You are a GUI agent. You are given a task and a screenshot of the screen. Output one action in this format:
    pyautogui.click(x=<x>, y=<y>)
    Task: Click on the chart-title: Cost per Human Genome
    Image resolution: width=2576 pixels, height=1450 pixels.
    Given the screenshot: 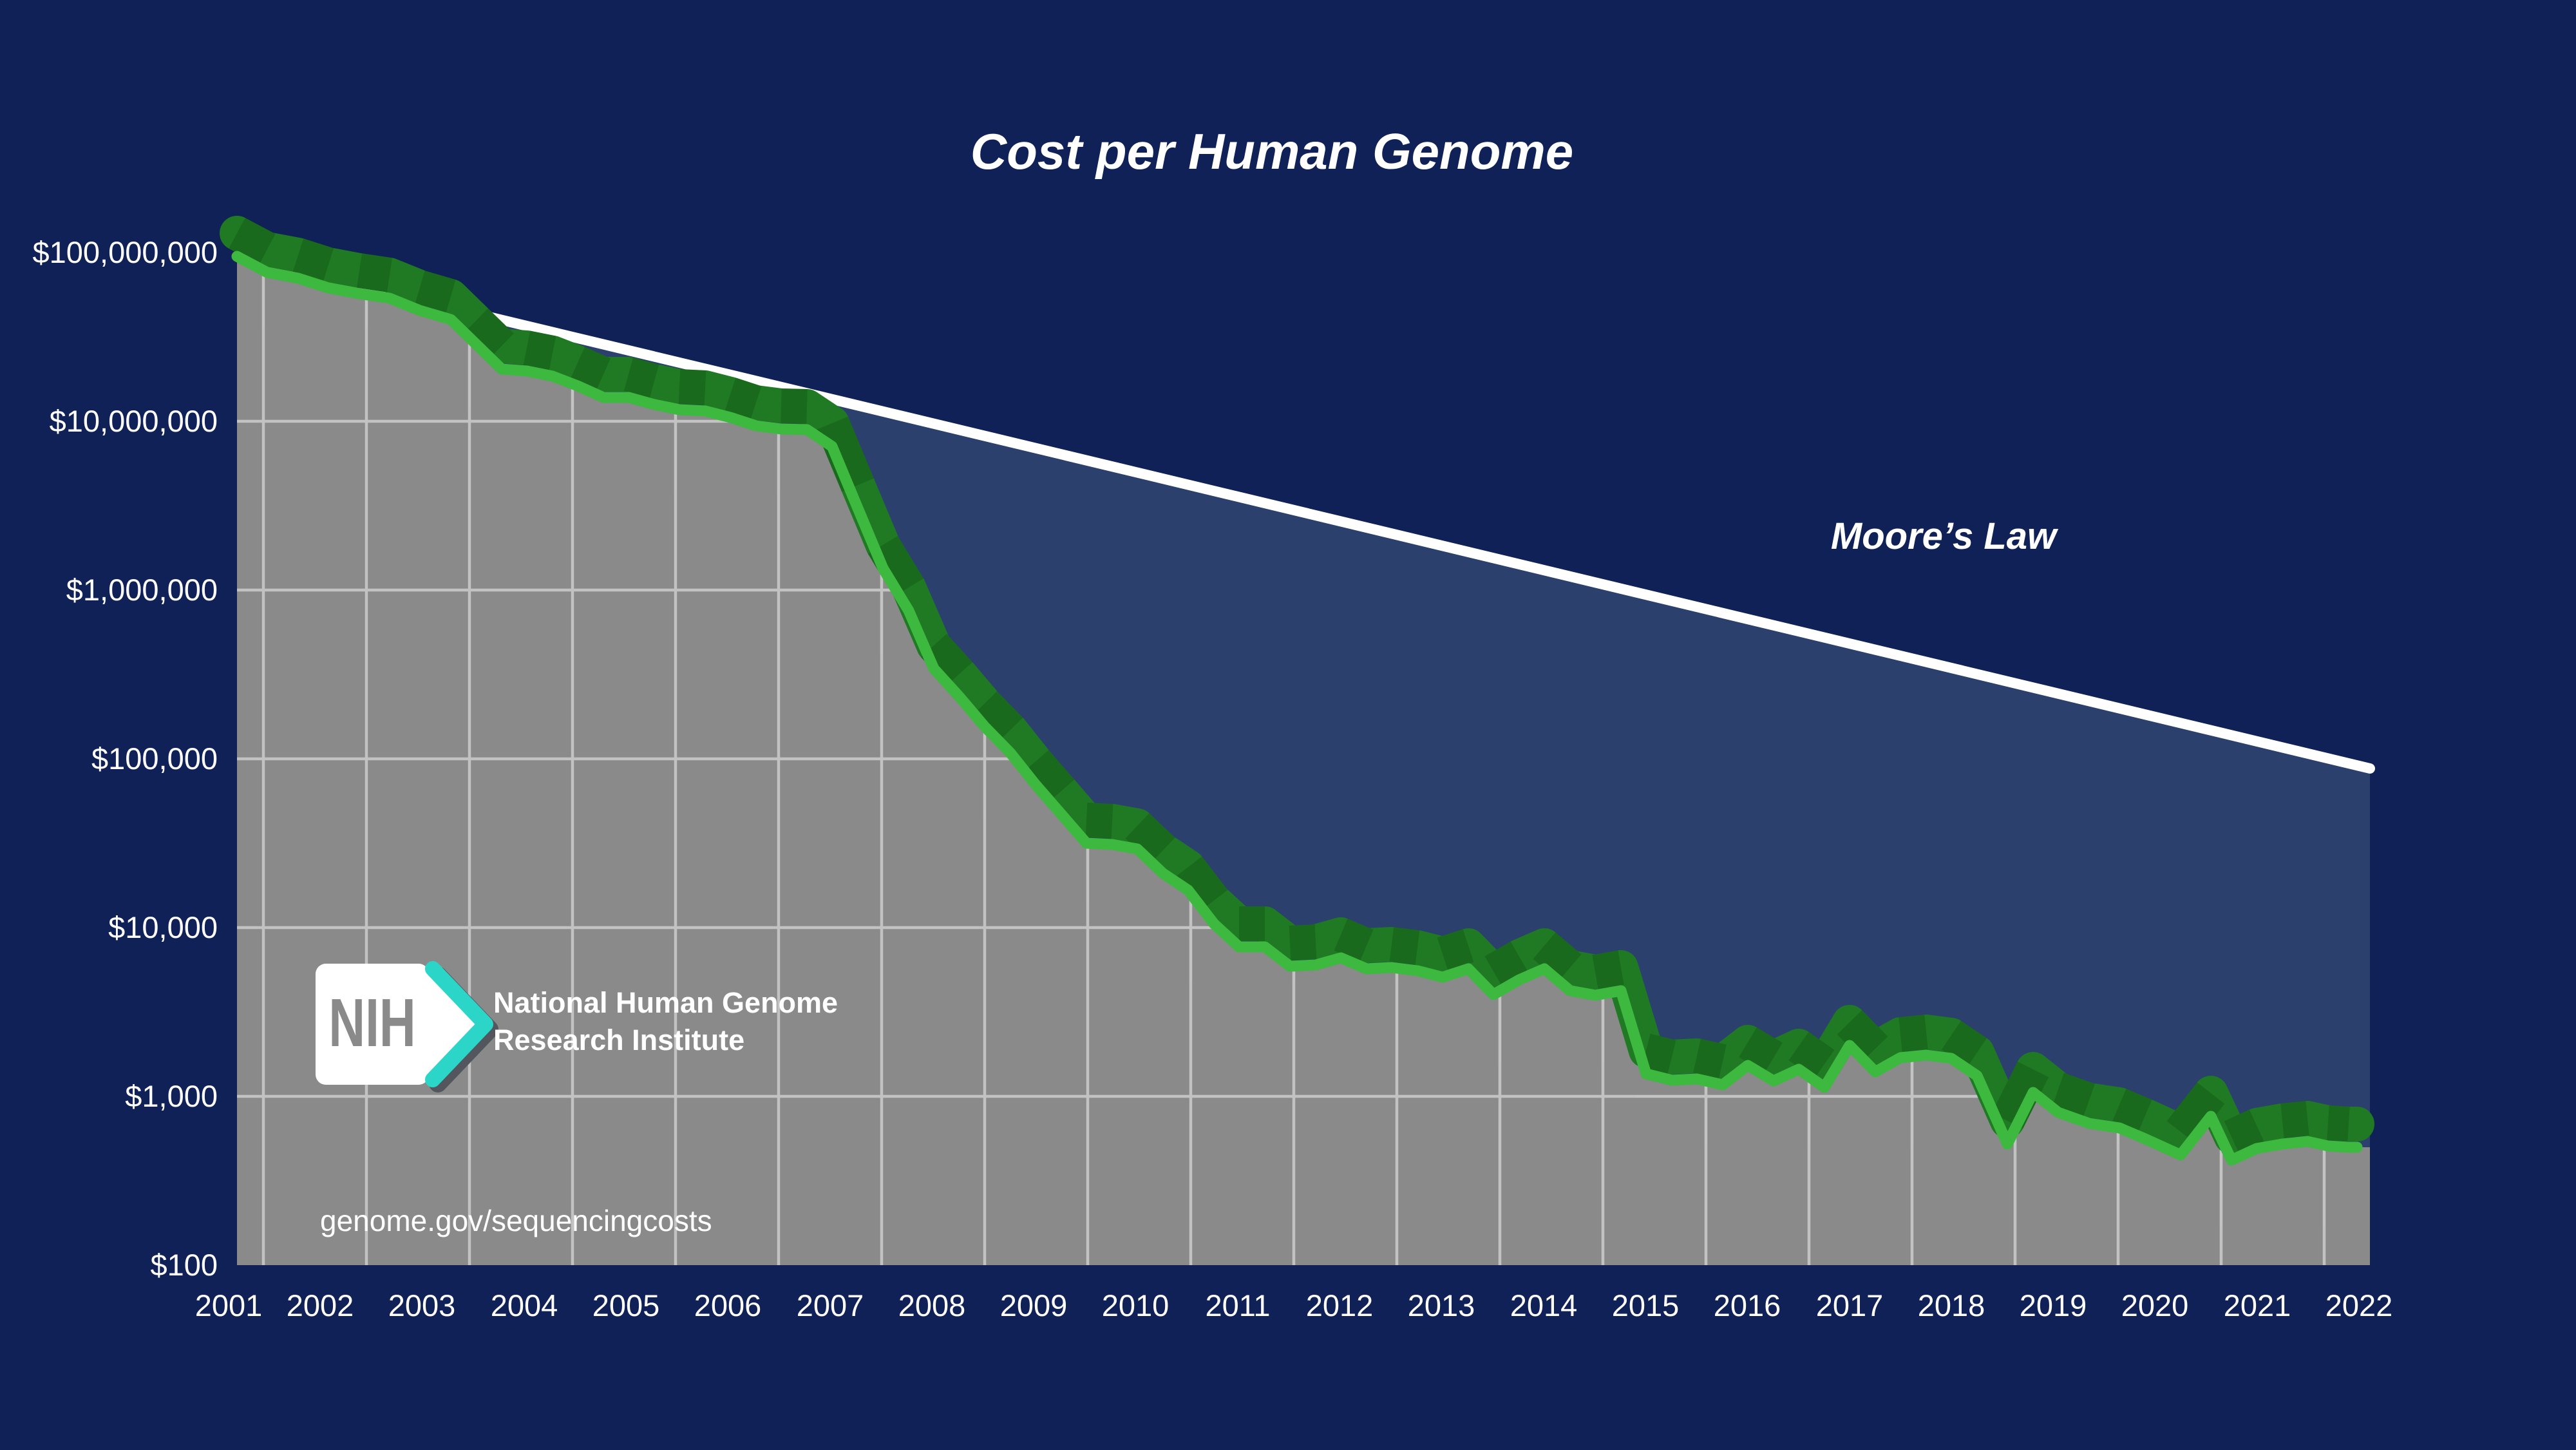 What is the action you would take?
    pyautogui.click(x=1272, y=151)
    